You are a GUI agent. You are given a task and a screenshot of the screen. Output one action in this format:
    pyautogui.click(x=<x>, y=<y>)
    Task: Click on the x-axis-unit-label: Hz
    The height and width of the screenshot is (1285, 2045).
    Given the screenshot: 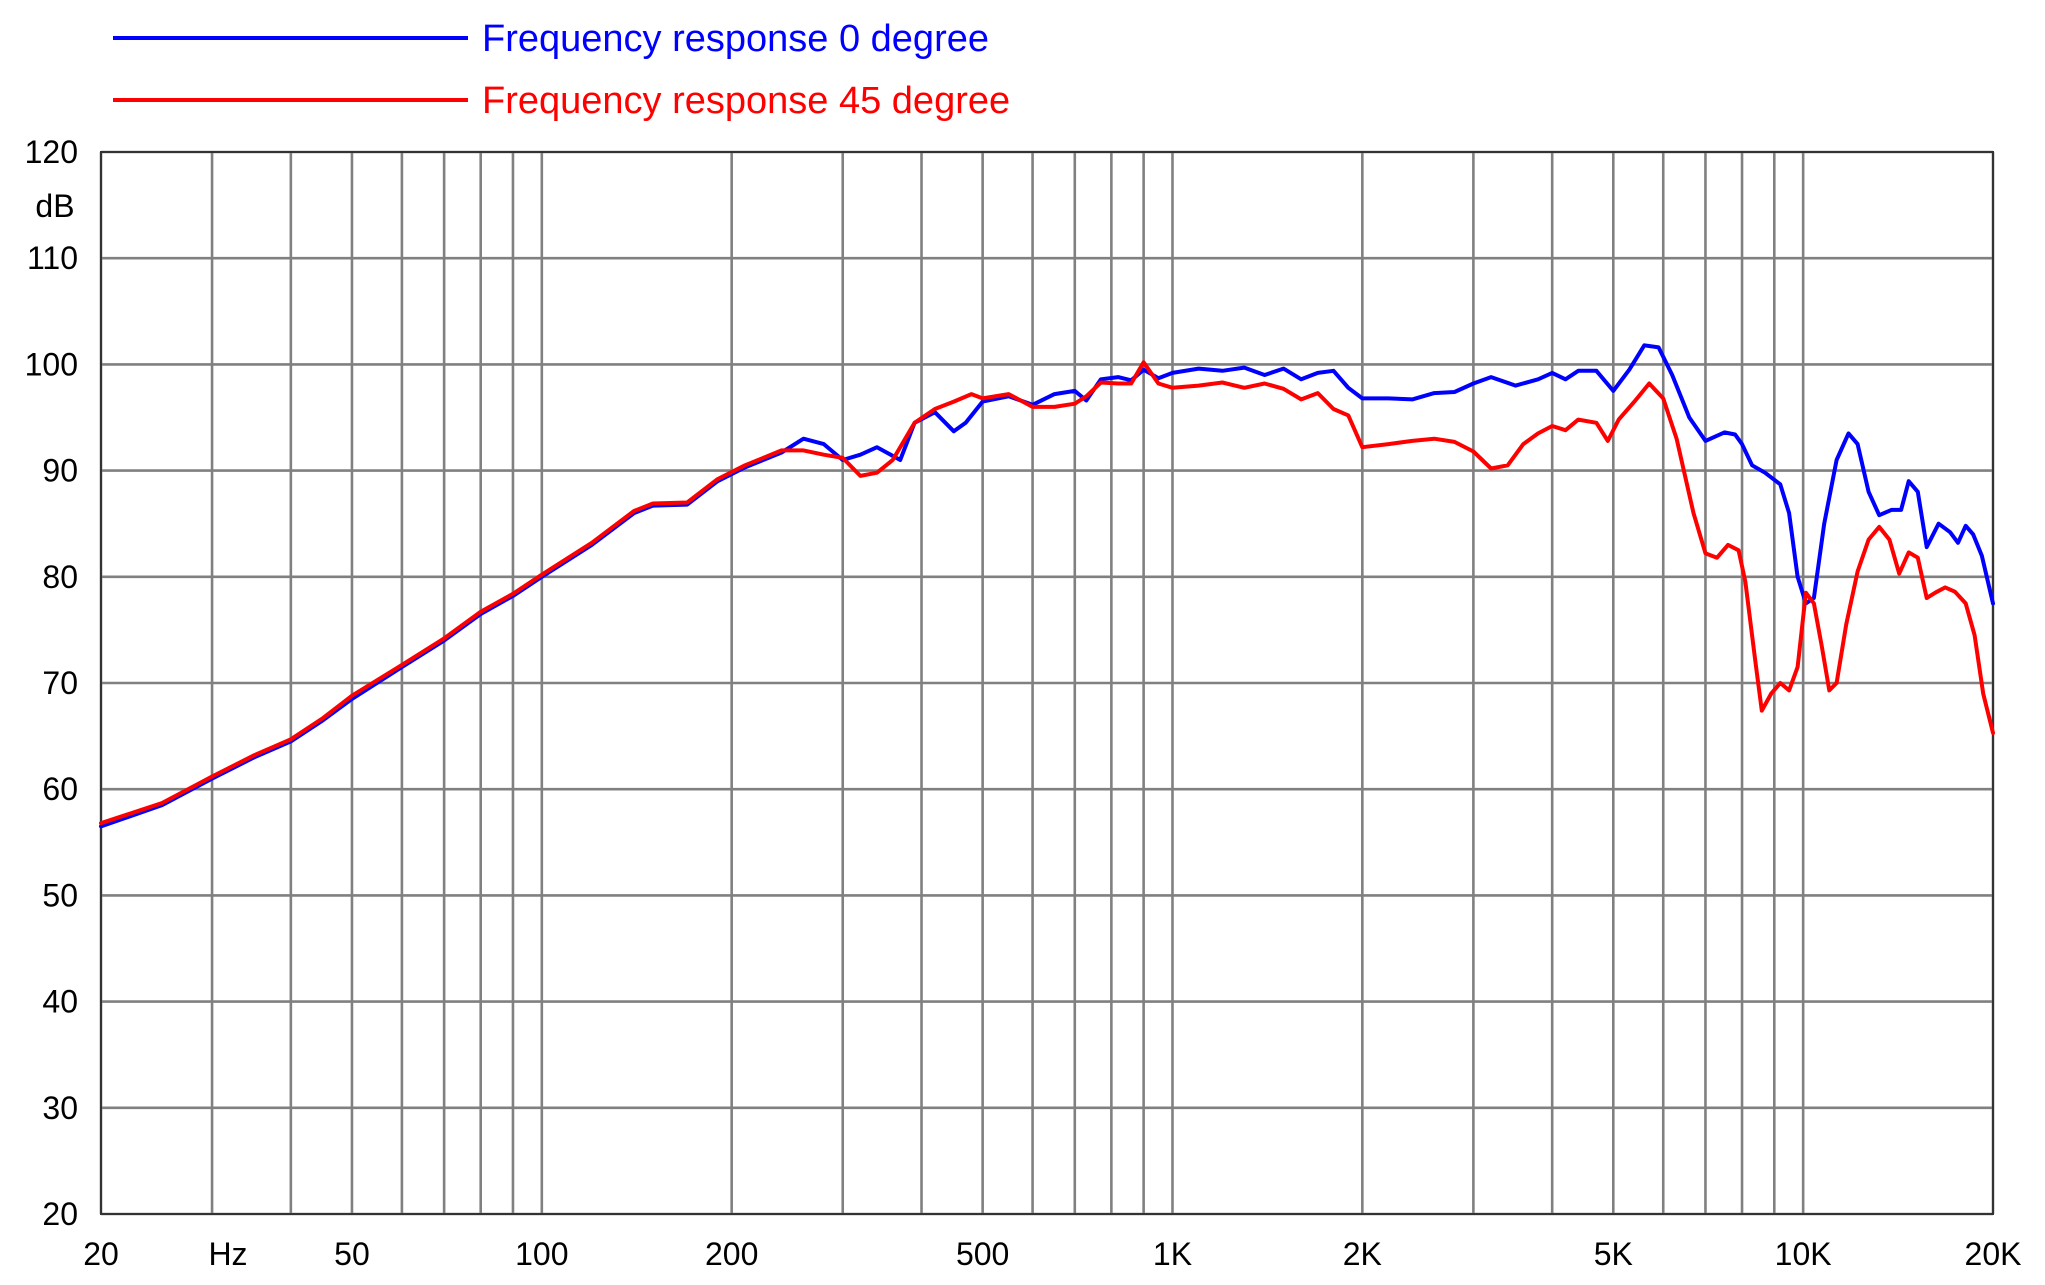 What is the action you would take?
    pyautogui.click(x=227, y=1254)
    